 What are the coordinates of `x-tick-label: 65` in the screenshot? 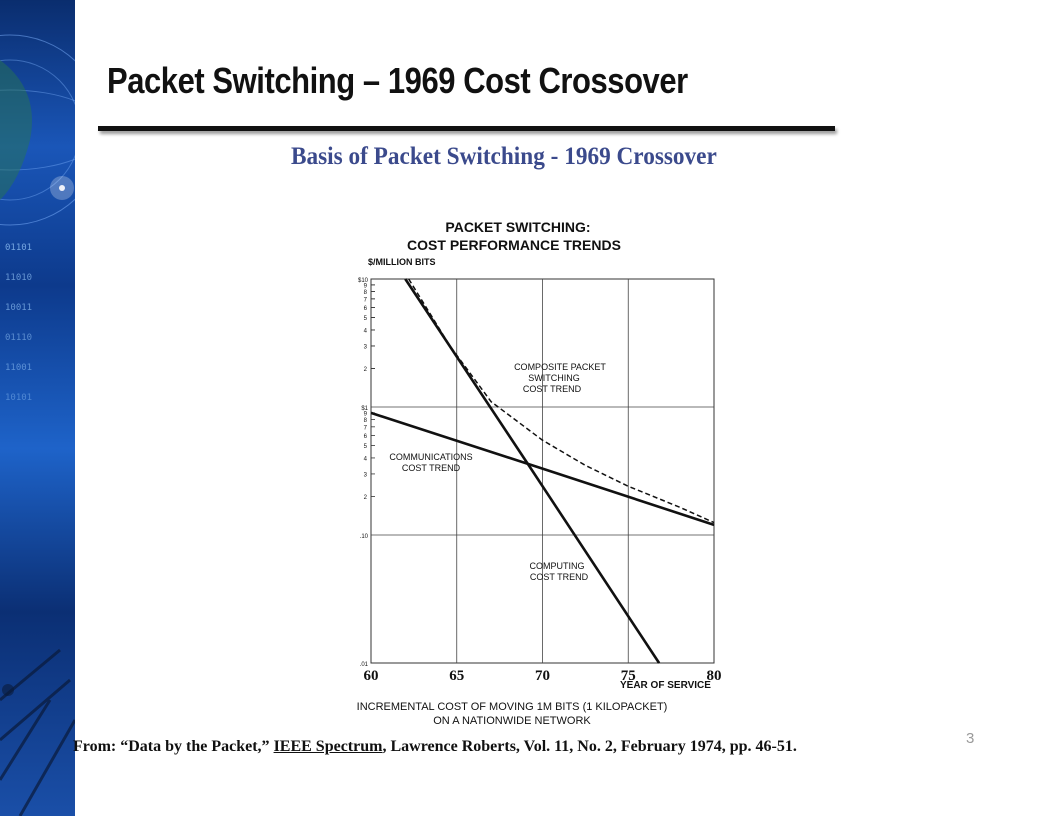 It's located at (456, 676).